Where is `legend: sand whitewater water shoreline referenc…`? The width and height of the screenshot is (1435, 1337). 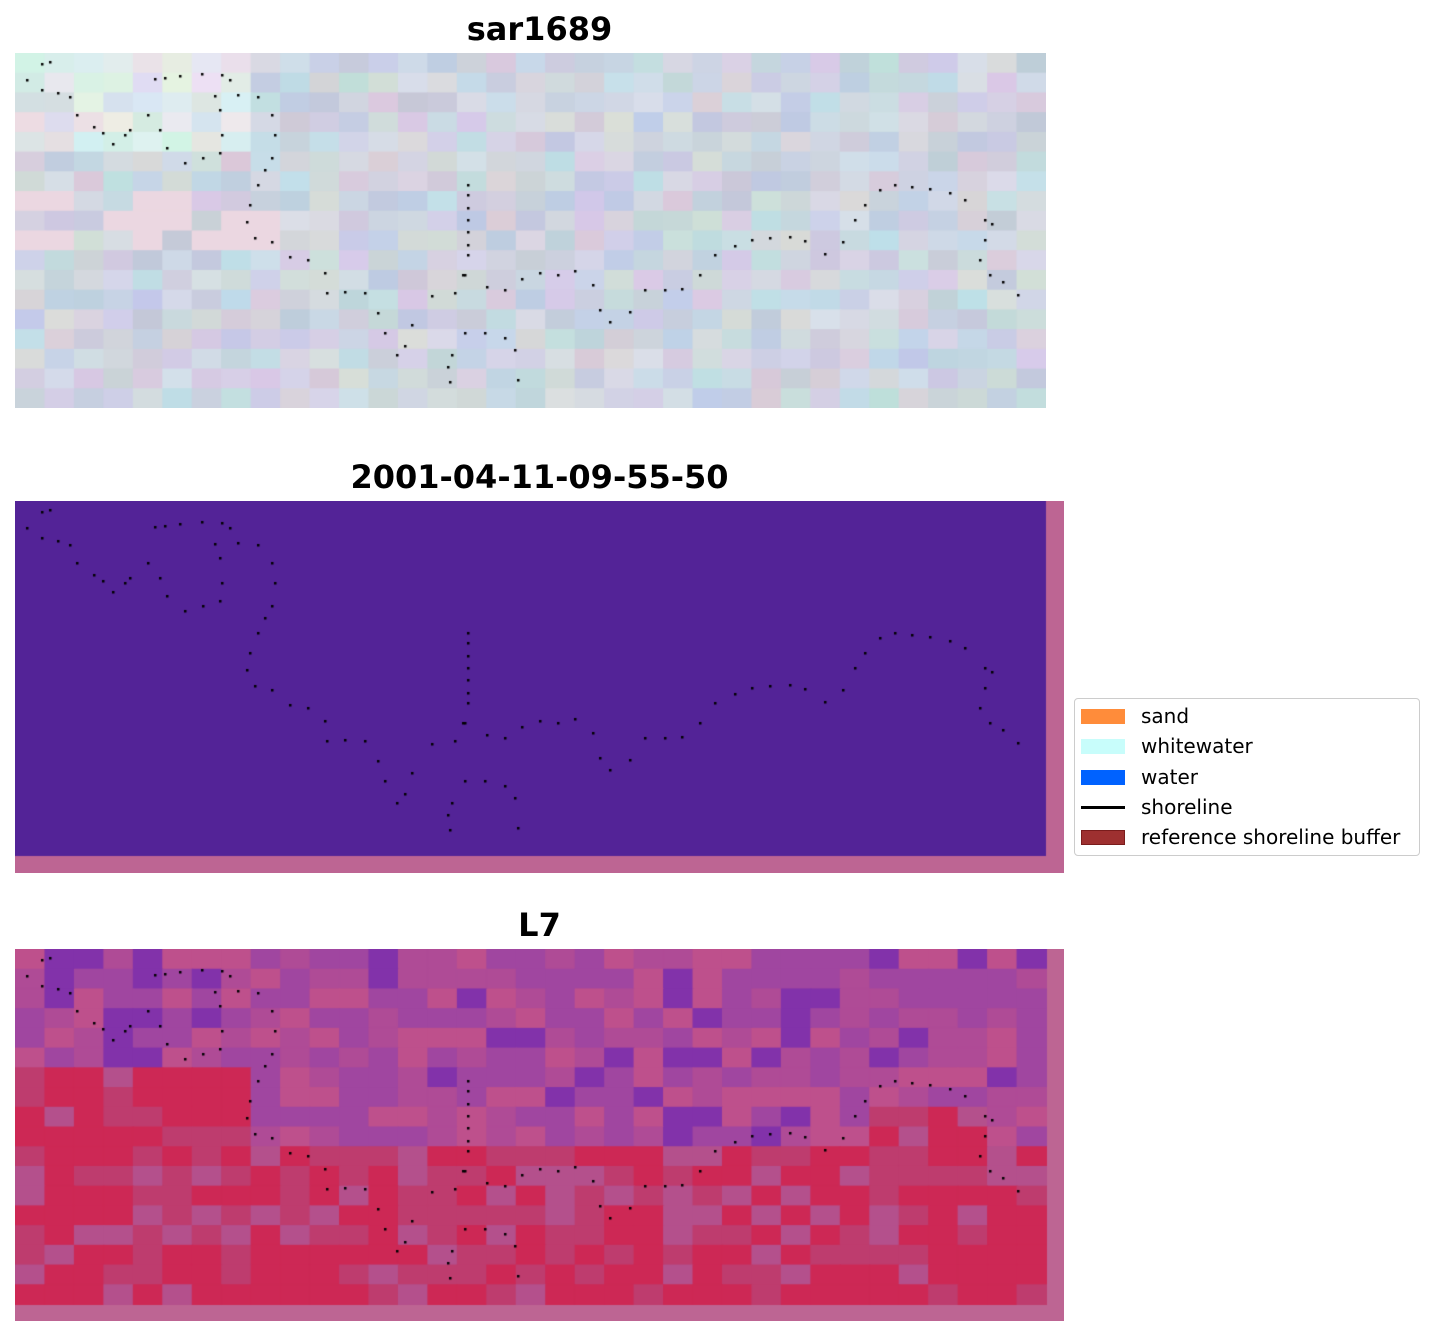 legend: sand whitewater water shoreline referenc… is located at coordinates (1247, 777).